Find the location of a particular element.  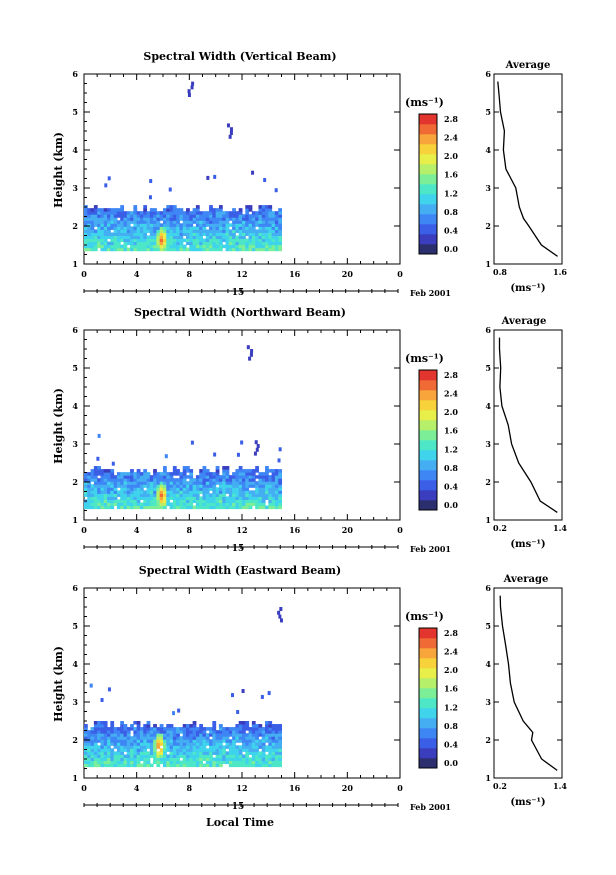

x-axis-label: Local Time is located at coordinates (240, 822).